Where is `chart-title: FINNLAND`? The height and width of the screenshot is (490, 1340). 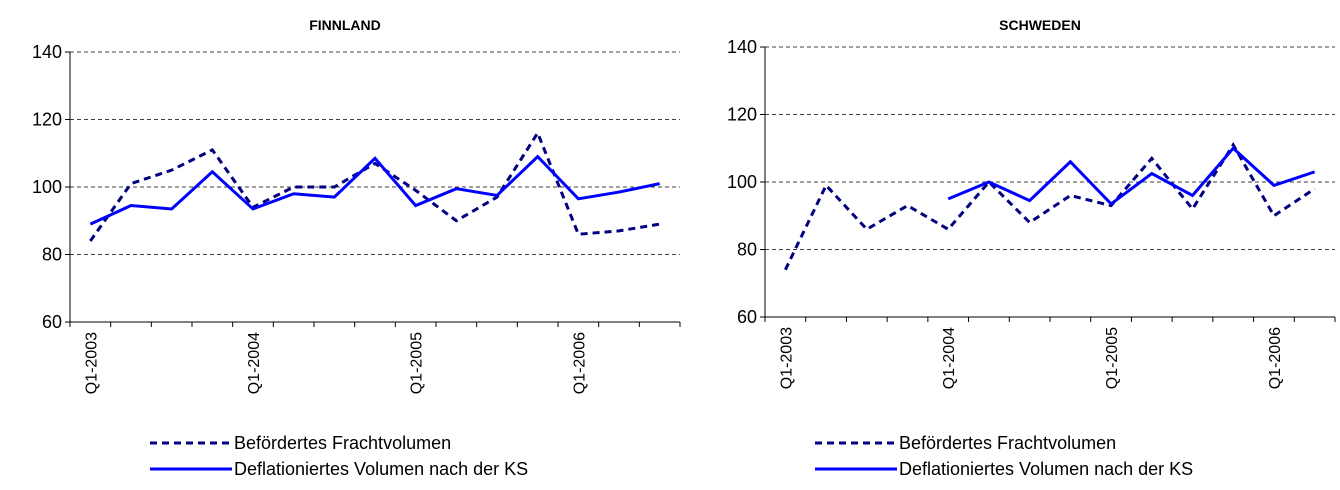
chart-title: FINNLAND is located at coordinates (345, 25).